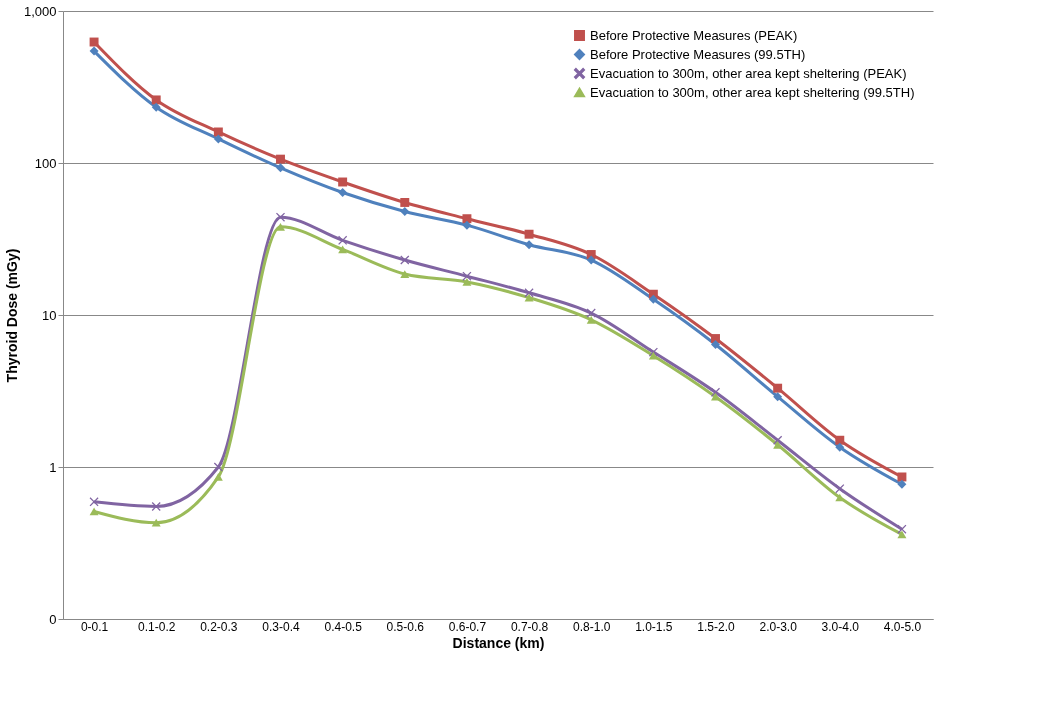 The height and width of the screenshot is (711, 1048). What do you see at coordinates (529, 626) in the screenshot?
I see `x-tick-label: 0.7-0.8` at bounding box center [529, 626].